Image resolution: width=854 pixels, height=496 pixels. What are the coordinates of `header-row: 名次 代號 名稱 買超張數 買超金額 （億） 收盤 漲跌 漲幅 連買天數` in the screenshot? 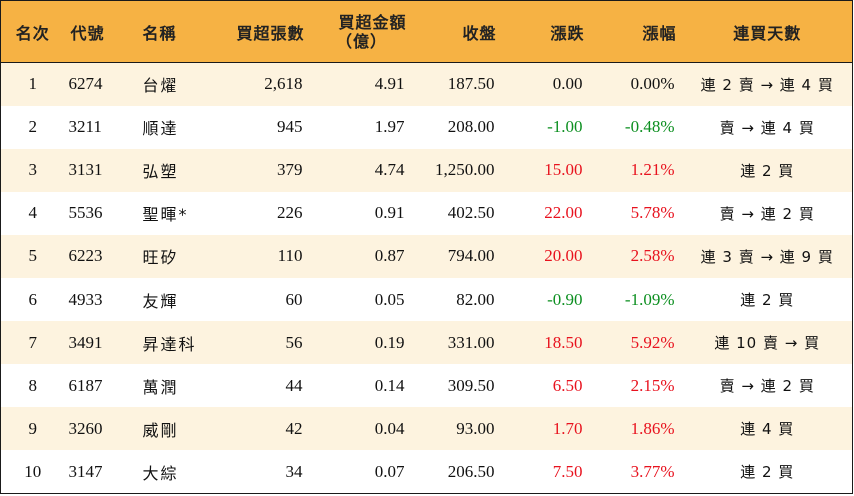 It's located at (426, 31).